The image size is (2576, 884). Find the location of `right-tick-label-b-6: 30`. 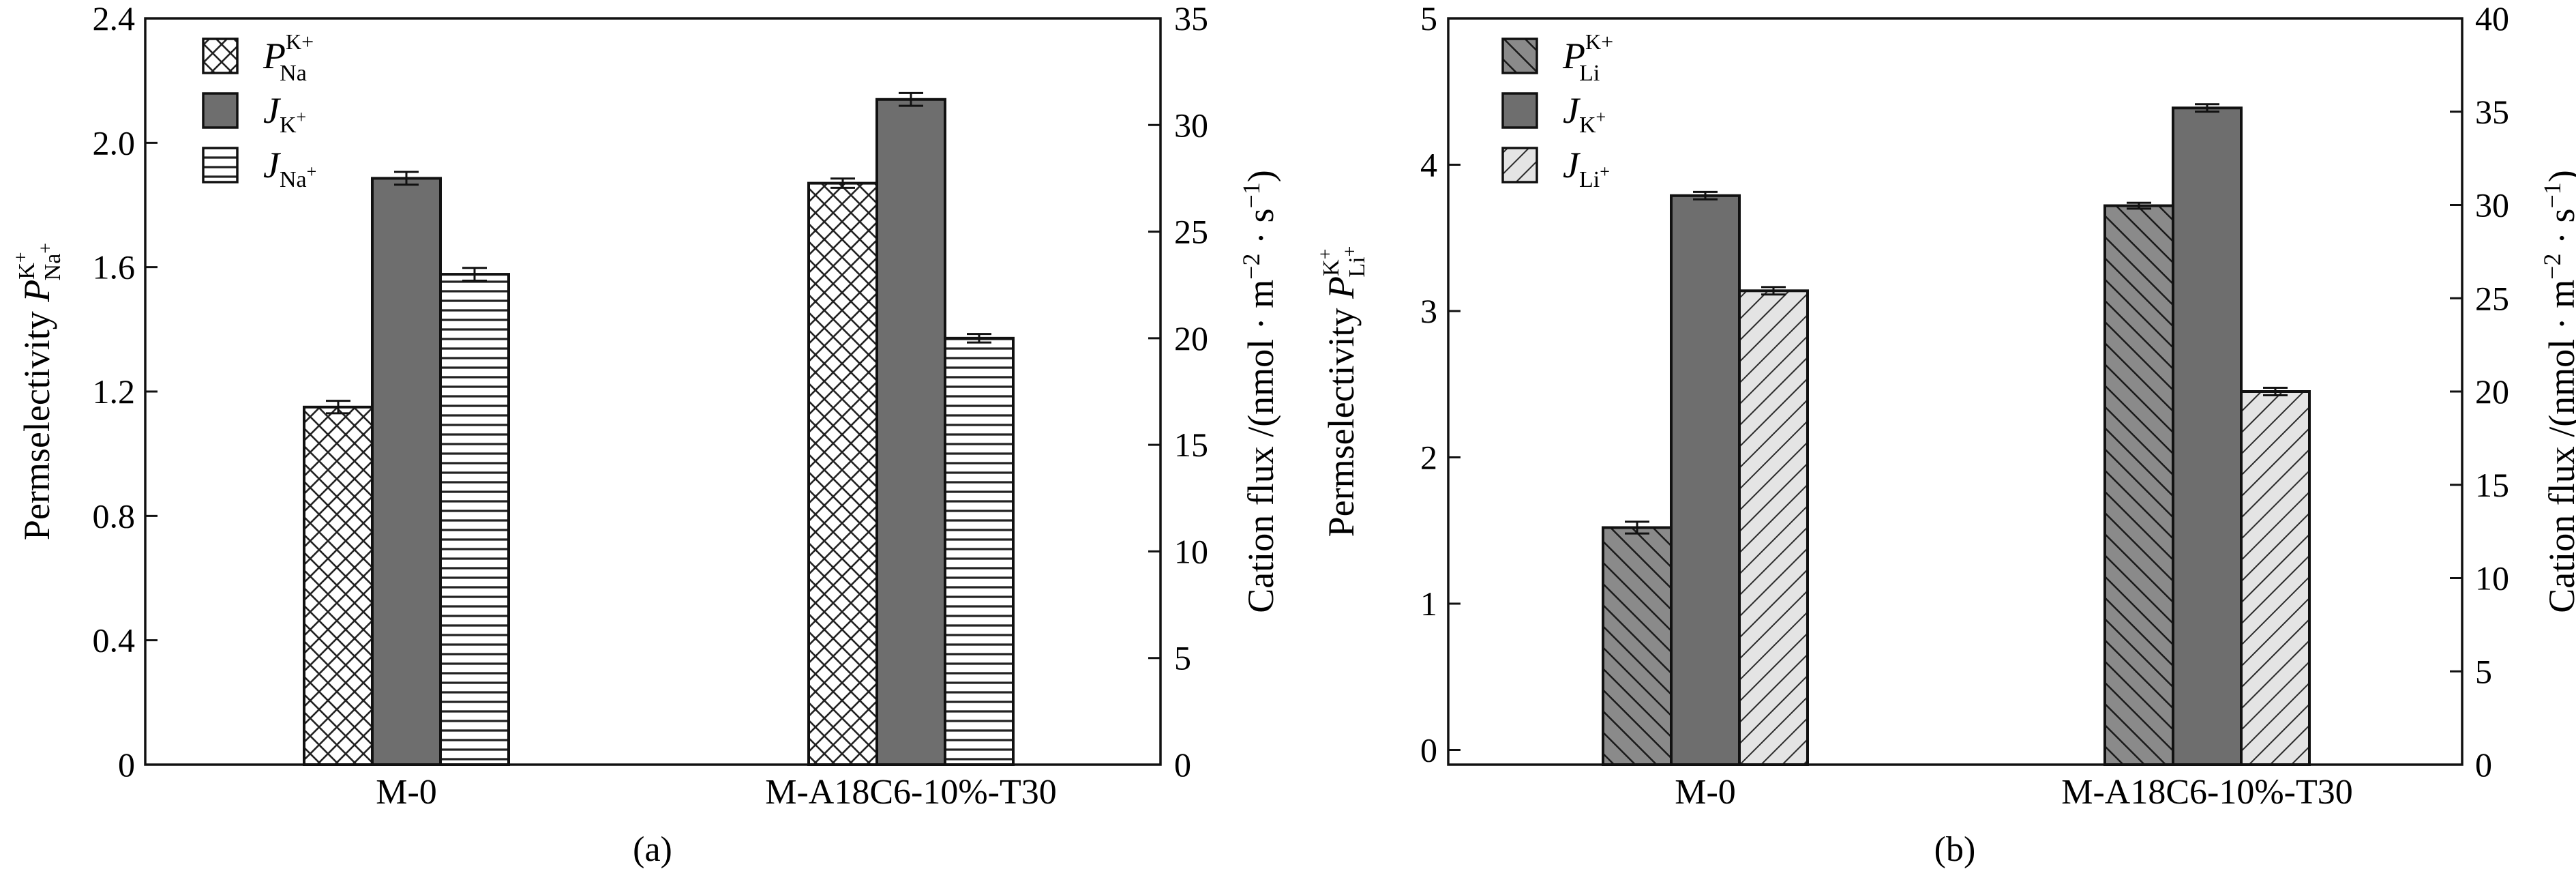

right-tick-label-b-6: 30 is located at coordinates (2492, 205).